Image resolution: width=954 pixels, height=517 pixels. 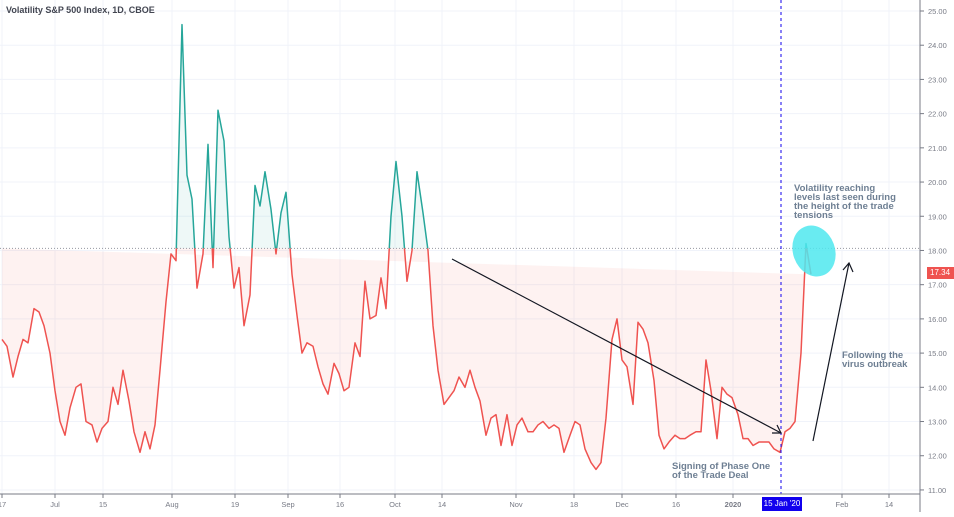 I want to click on time-tick-label: 17, so click(x=3, y=504).